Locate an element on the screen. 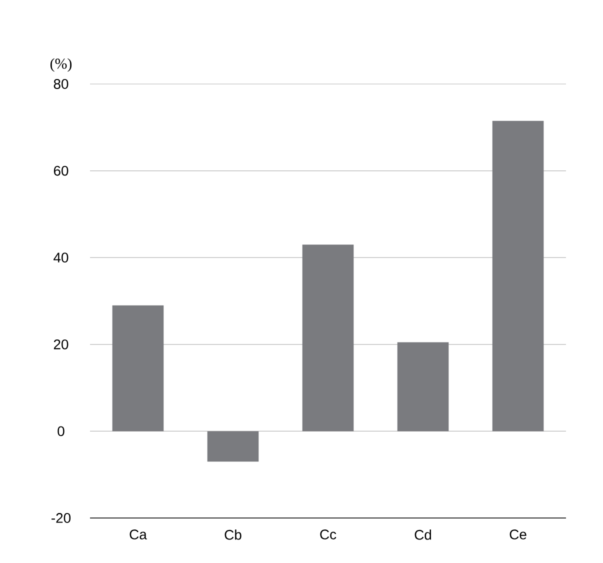 The width and height of the screenshot is (603, 563). y-tick-label: -20 is located at coordinates (61, 518).